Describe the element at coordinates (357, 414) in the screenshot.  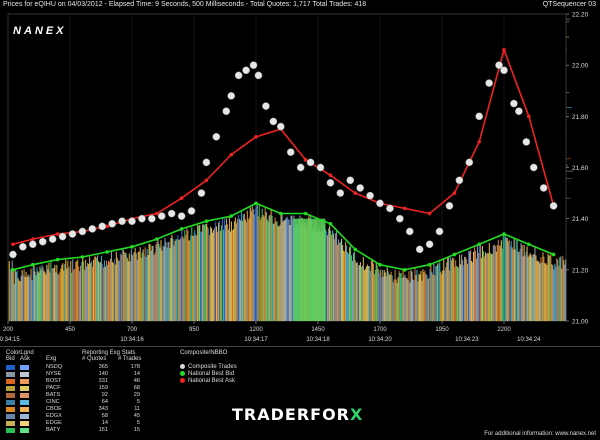
I see `watermark-x: X` at that location.